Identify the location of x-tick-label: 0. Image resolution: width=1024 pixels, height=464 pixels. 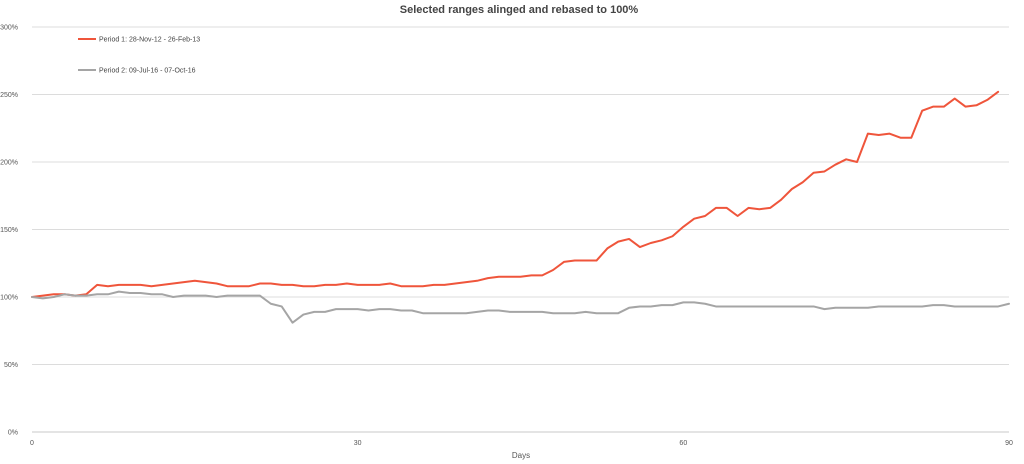
(32, 443).